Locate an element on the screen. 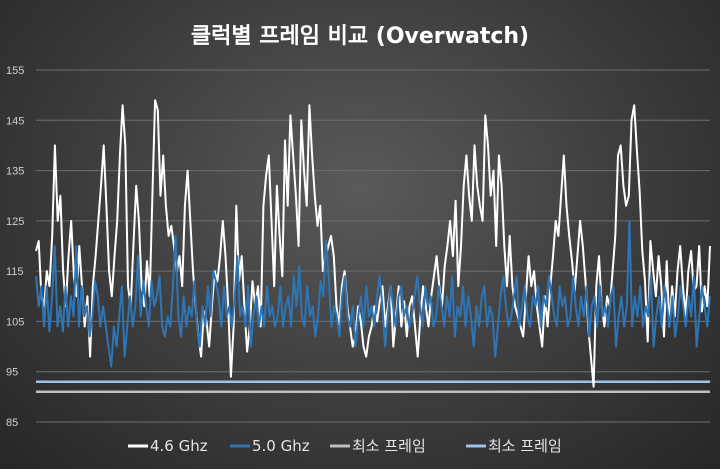 This screenshot has width=720, height=469. y-tick-label: 145 is located at coordinates (15, 121).